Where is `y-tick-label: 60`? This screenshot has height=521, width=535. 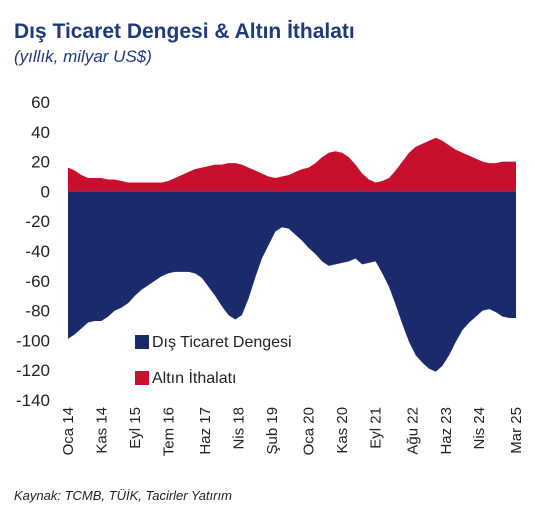 y-tick-label: 60 is located at coordinates (40, 102).